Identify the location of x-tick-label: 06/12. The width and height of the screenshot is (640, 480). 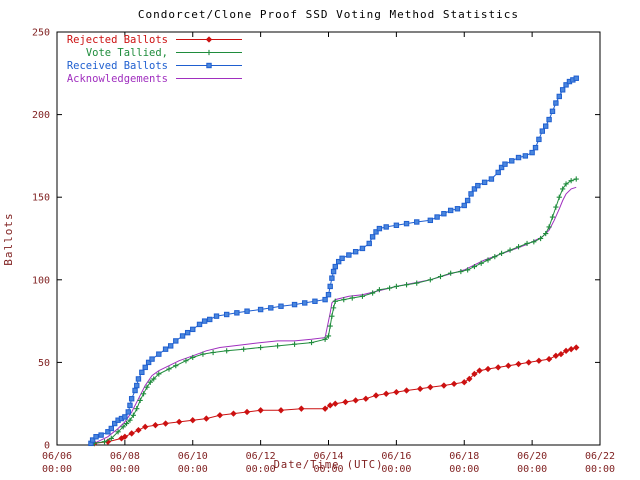
(261, 456).